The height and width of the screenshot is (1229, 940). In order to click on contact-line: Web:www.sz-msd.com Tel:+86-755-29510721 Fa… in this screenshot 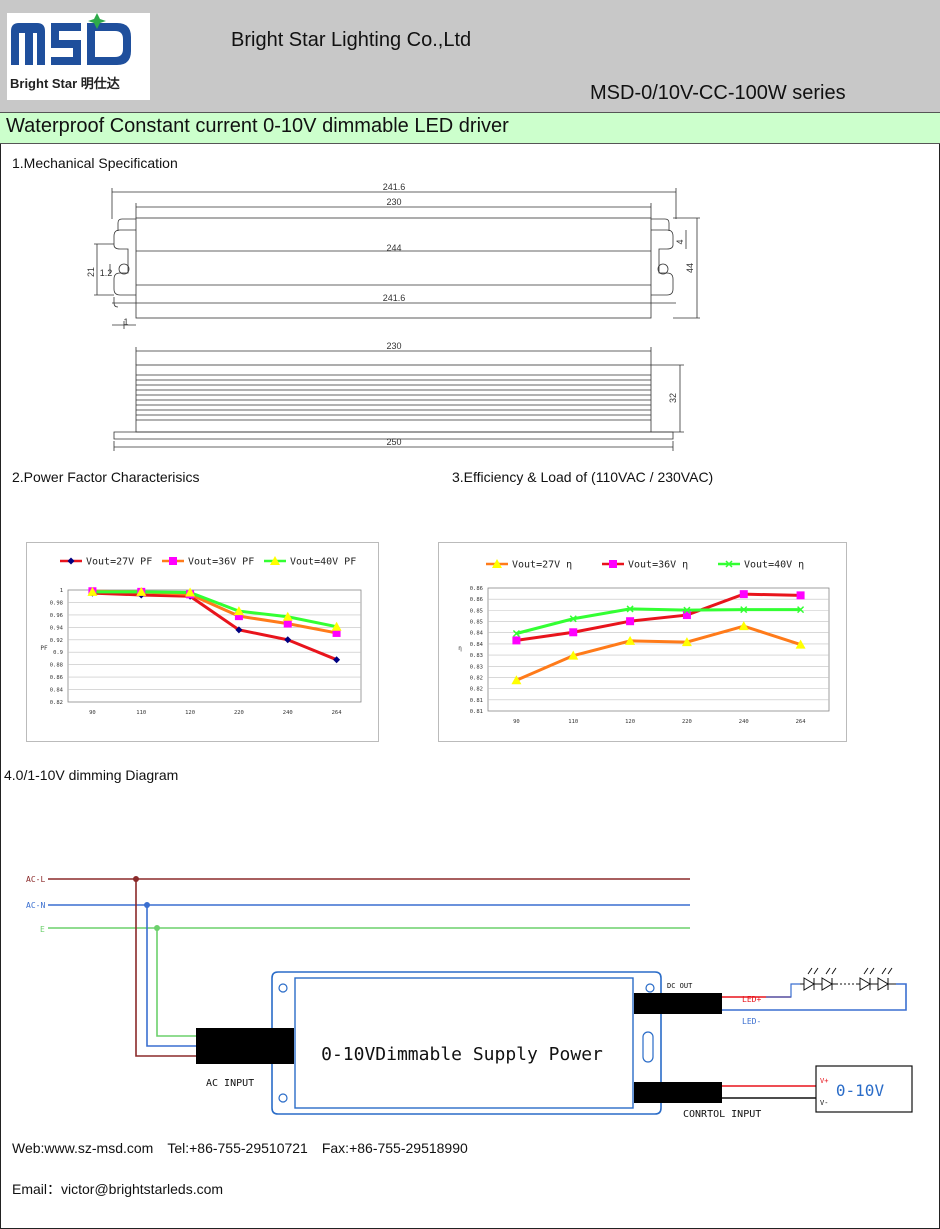, I will do `click(247, 1148)`.